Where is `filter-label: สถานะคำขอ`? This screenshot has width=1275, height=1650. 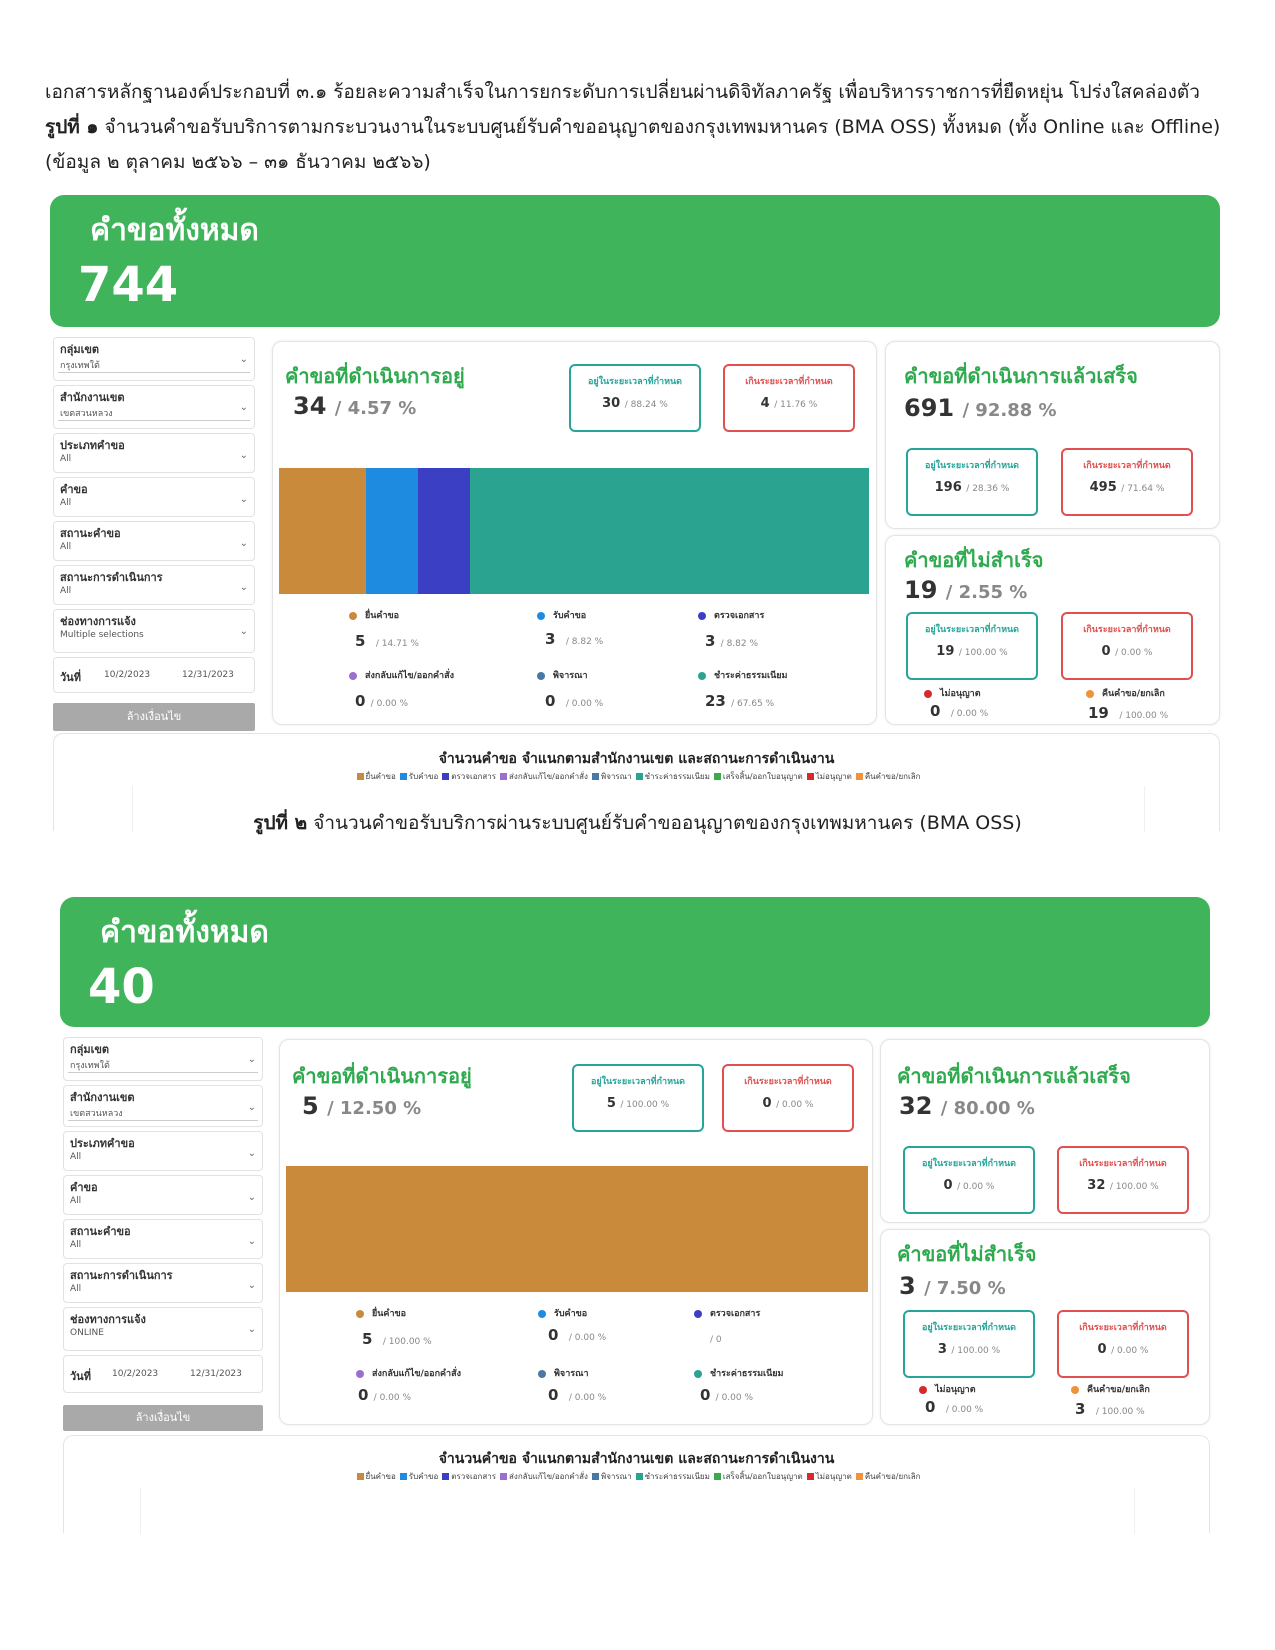
filter-label: สถานะคำขอ is located at coordinates (90, 533).